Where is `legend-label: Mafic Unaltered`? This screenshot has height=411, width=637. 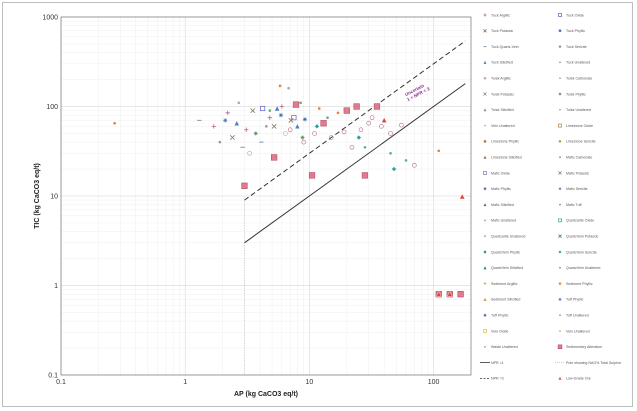 legend-label: Mafic Unaltered is located at coordinates (503, 221).